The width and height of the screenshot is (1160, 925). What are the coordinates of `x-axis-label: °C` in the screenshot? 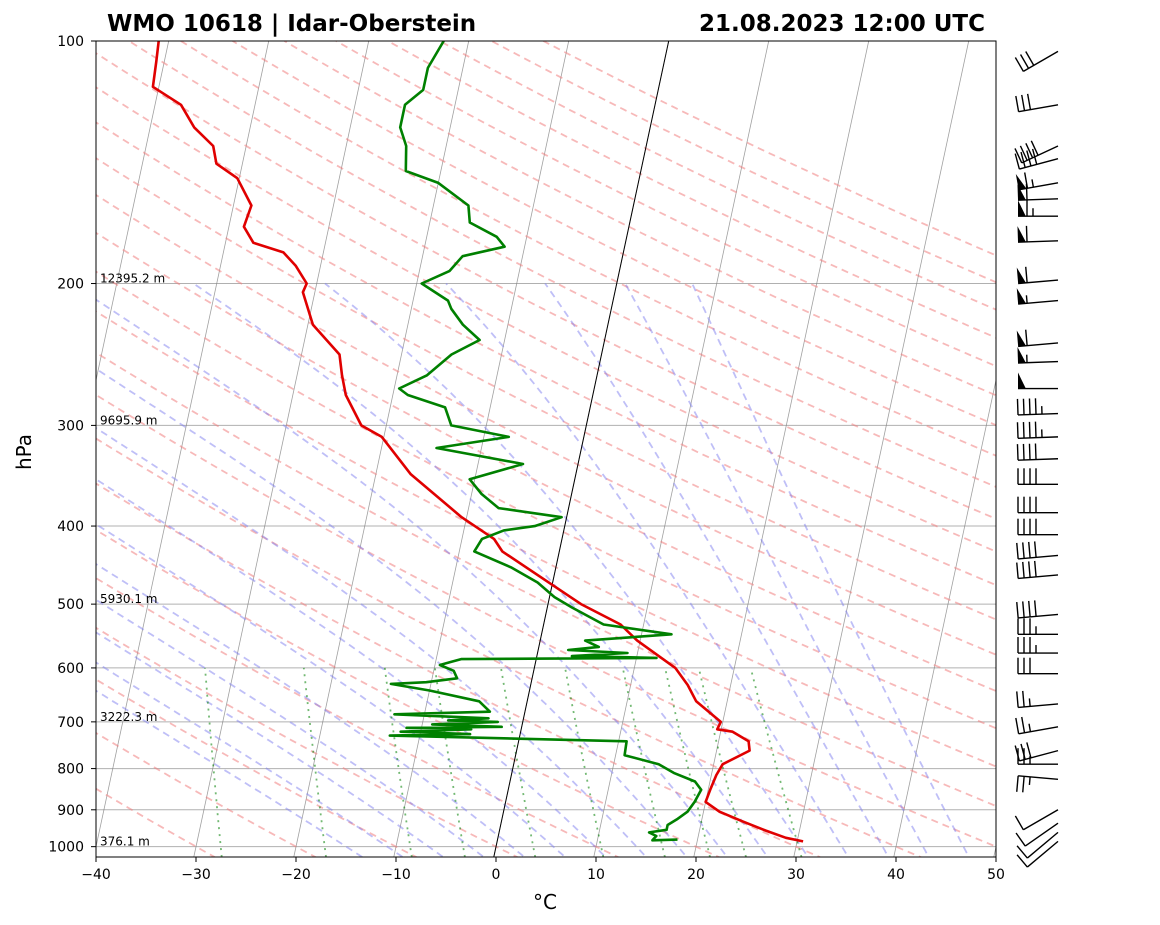 It's located at (545, 902).